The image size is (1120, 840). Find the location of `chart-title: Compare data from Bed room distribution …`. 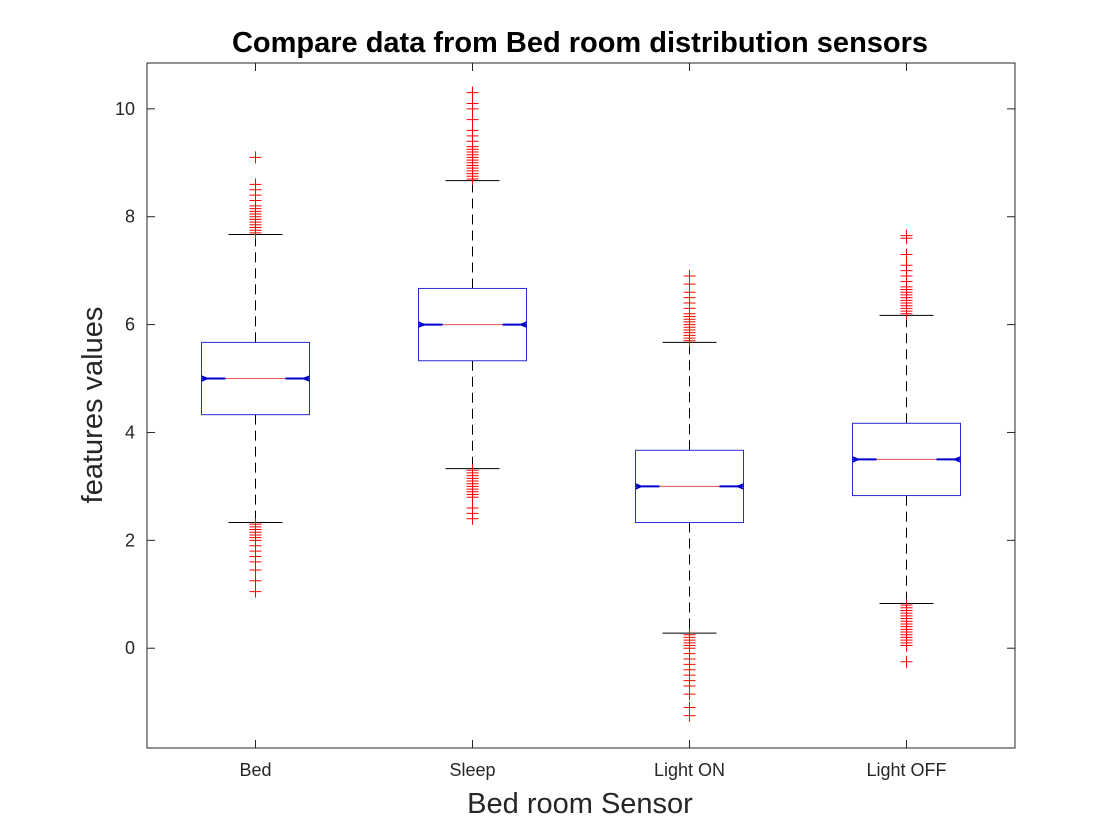

chart-title: Compare data from Bed room distribution … is located at coordinates (580, 43).